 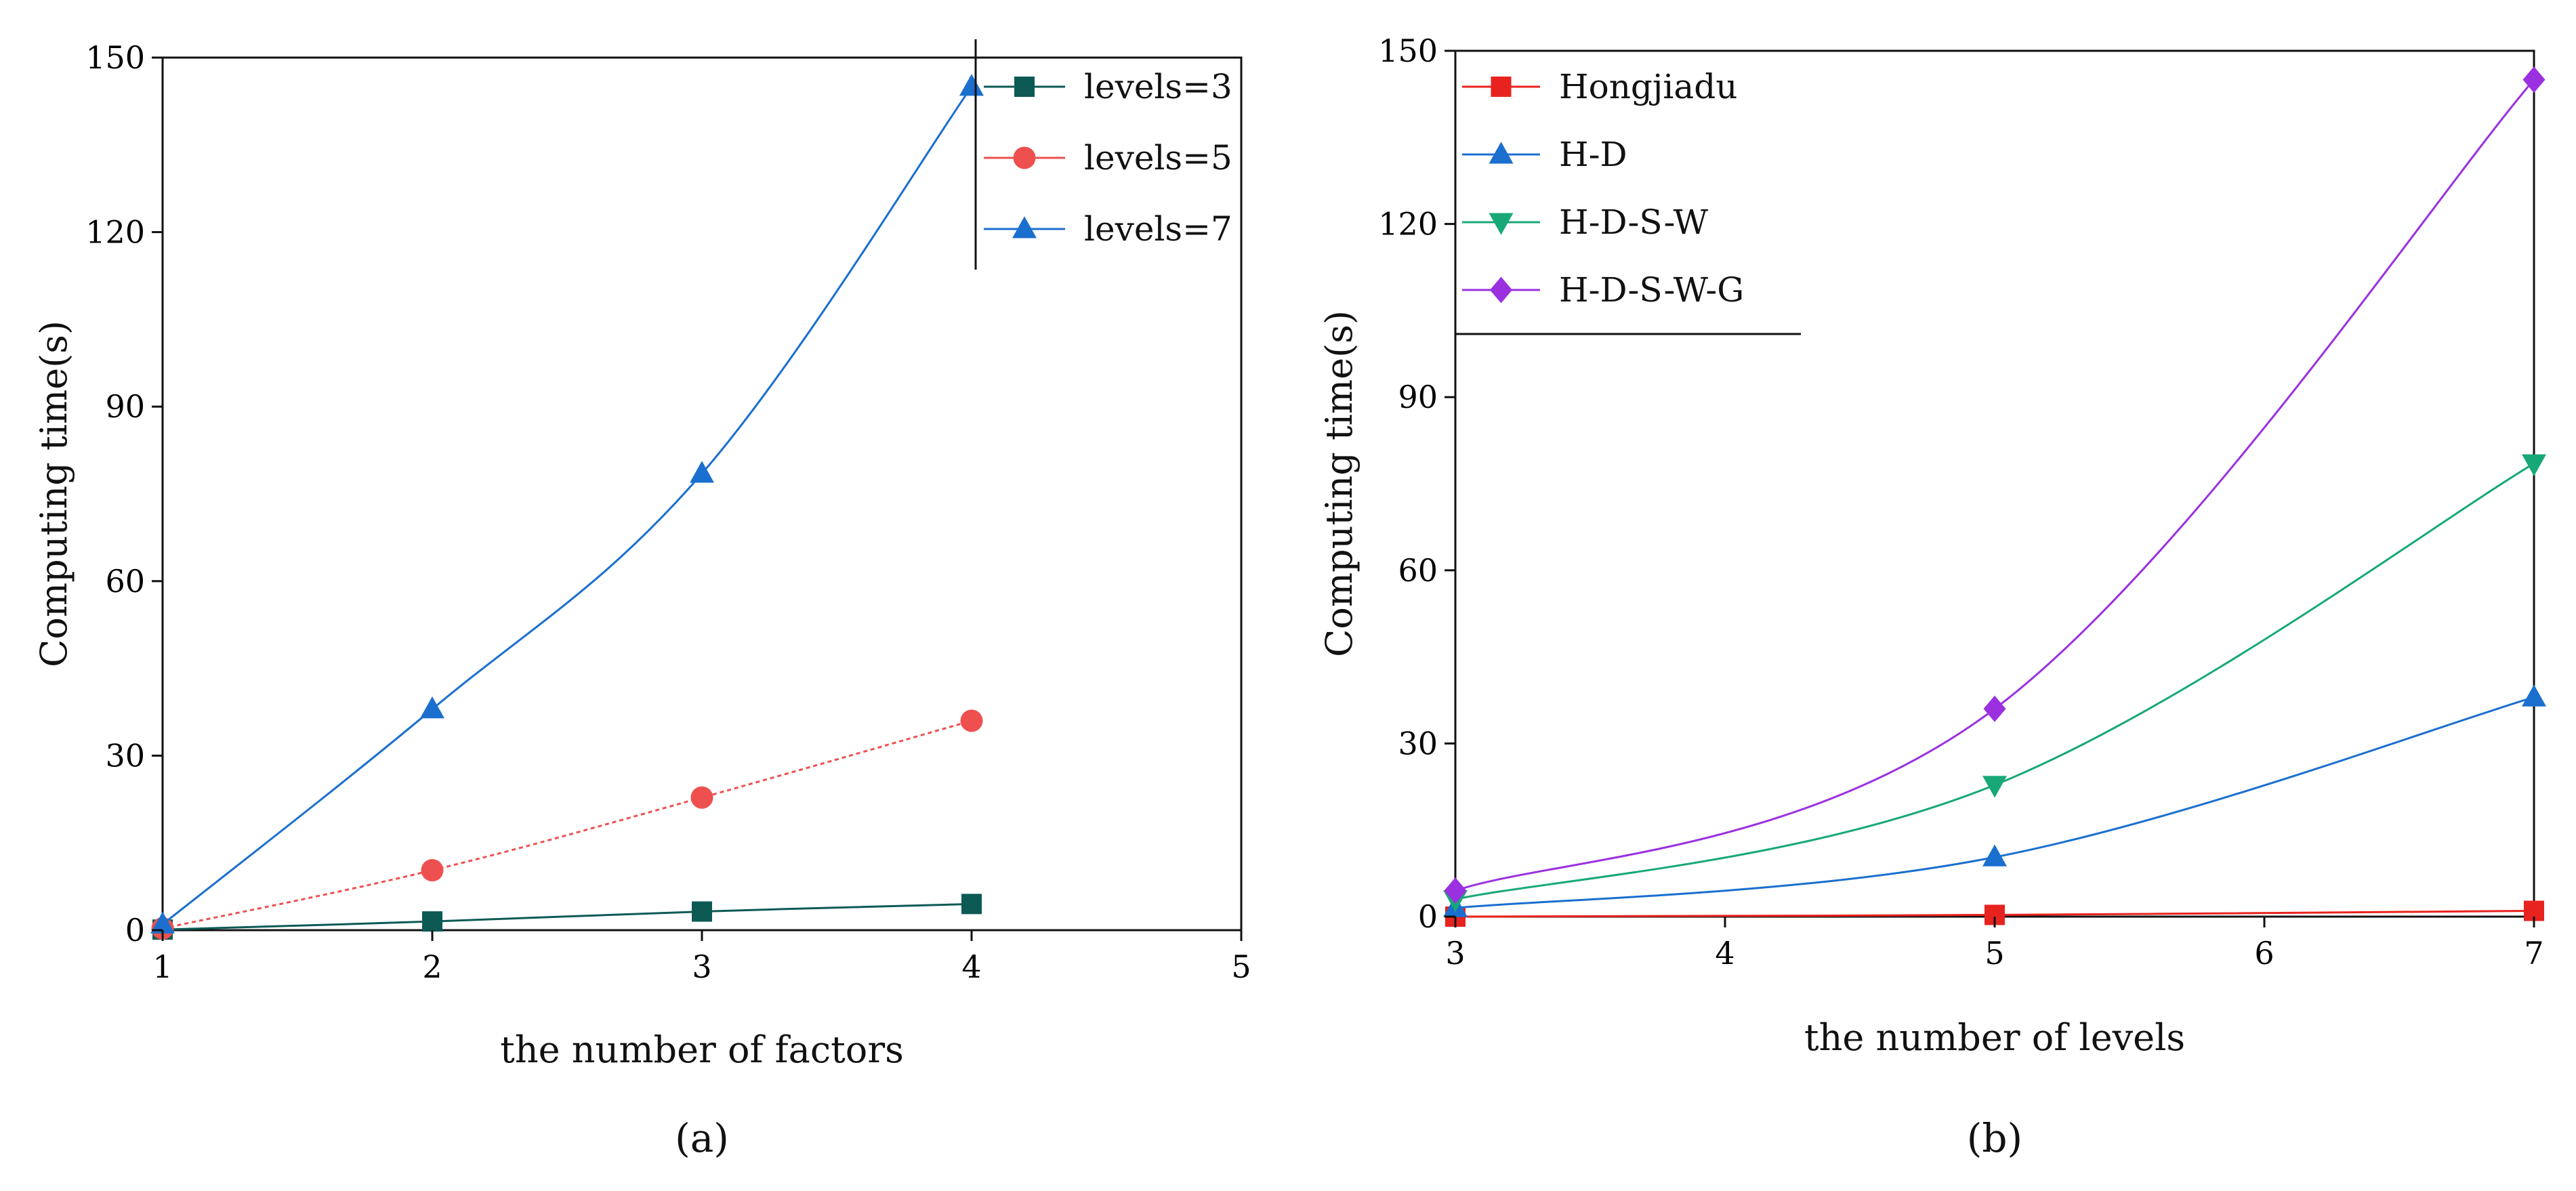 What do you see at coordinates (125, 406) in the screenshot?
I see `panel-a-y-tick-label: 90` at bounding box center [125, 406].